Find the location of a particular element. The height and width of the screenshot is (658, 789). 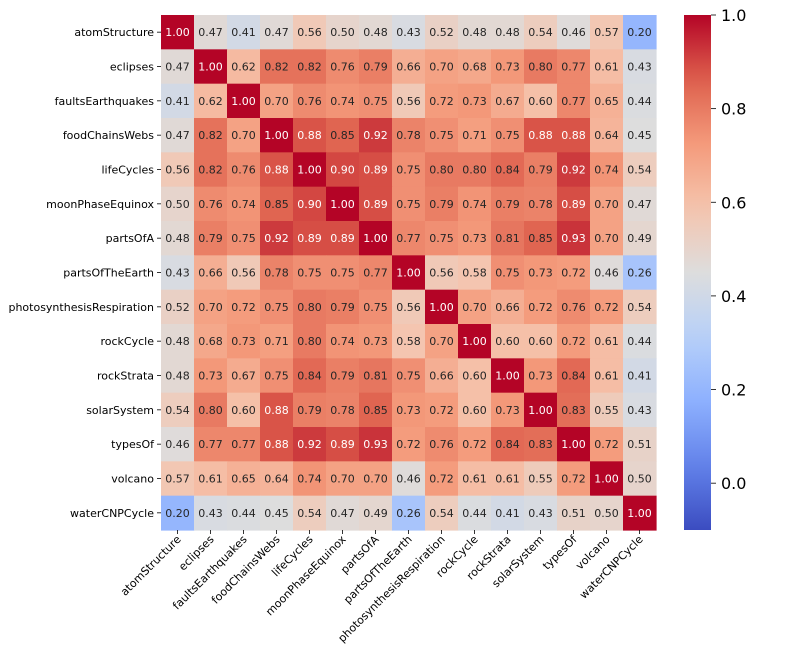

cell-value-label: 0.73 is located at coordinates (474, 238).